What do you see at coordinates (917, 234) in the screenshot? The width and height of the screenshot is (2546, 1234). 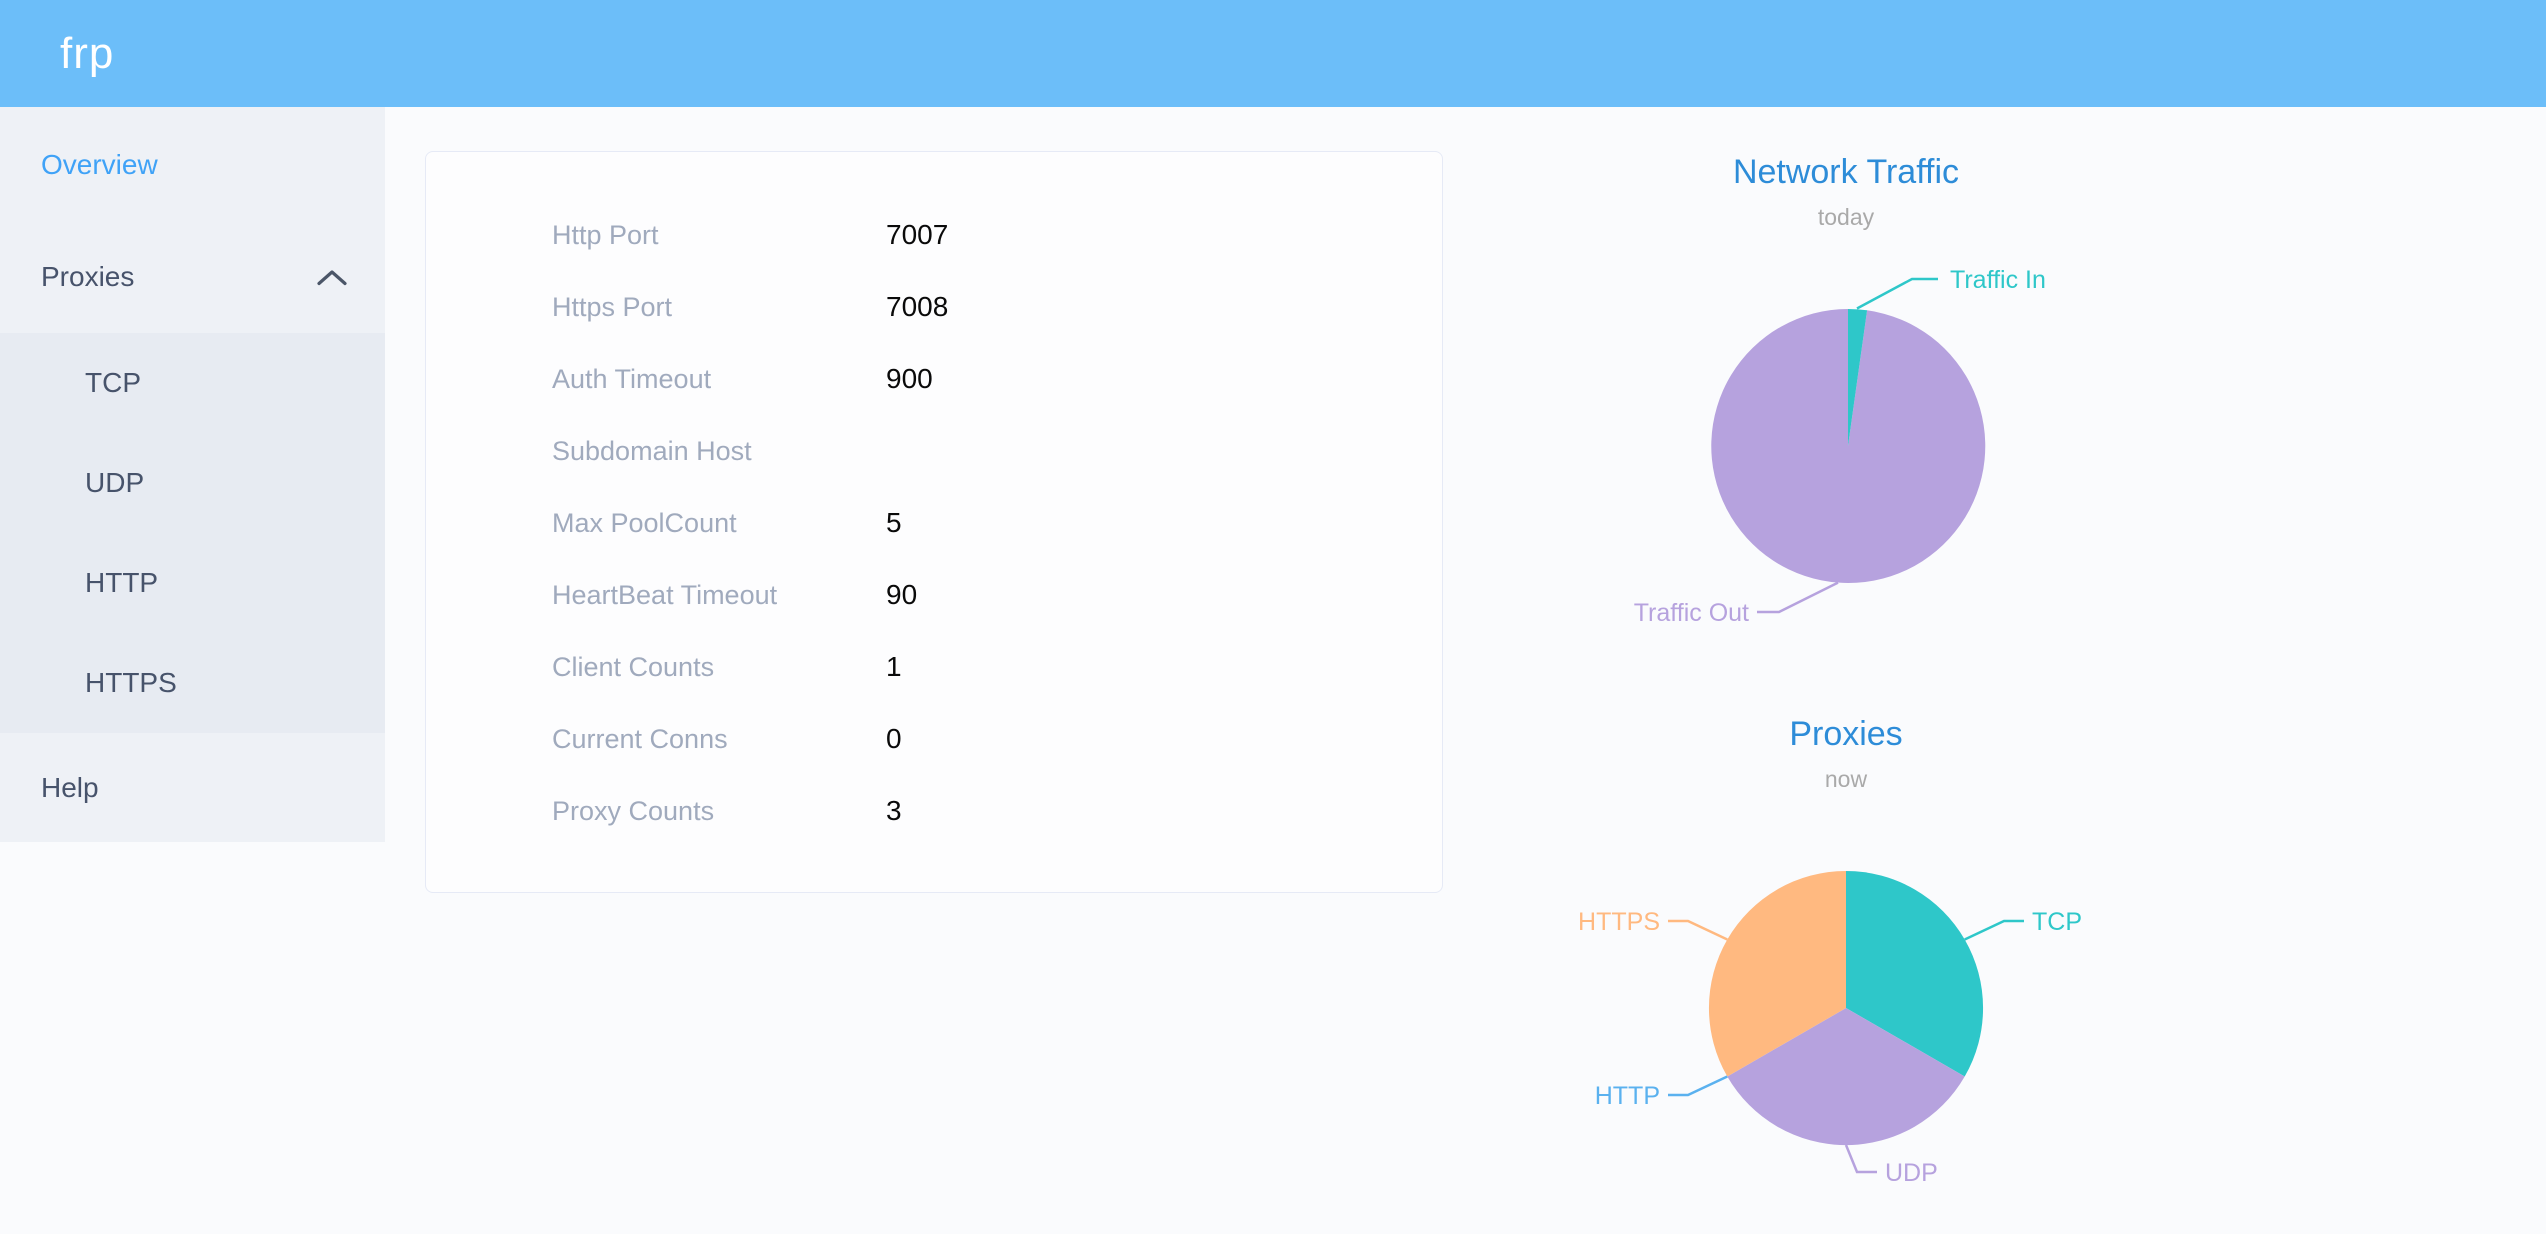 I see `info-value: 7007` at bounding box center [917, 234].